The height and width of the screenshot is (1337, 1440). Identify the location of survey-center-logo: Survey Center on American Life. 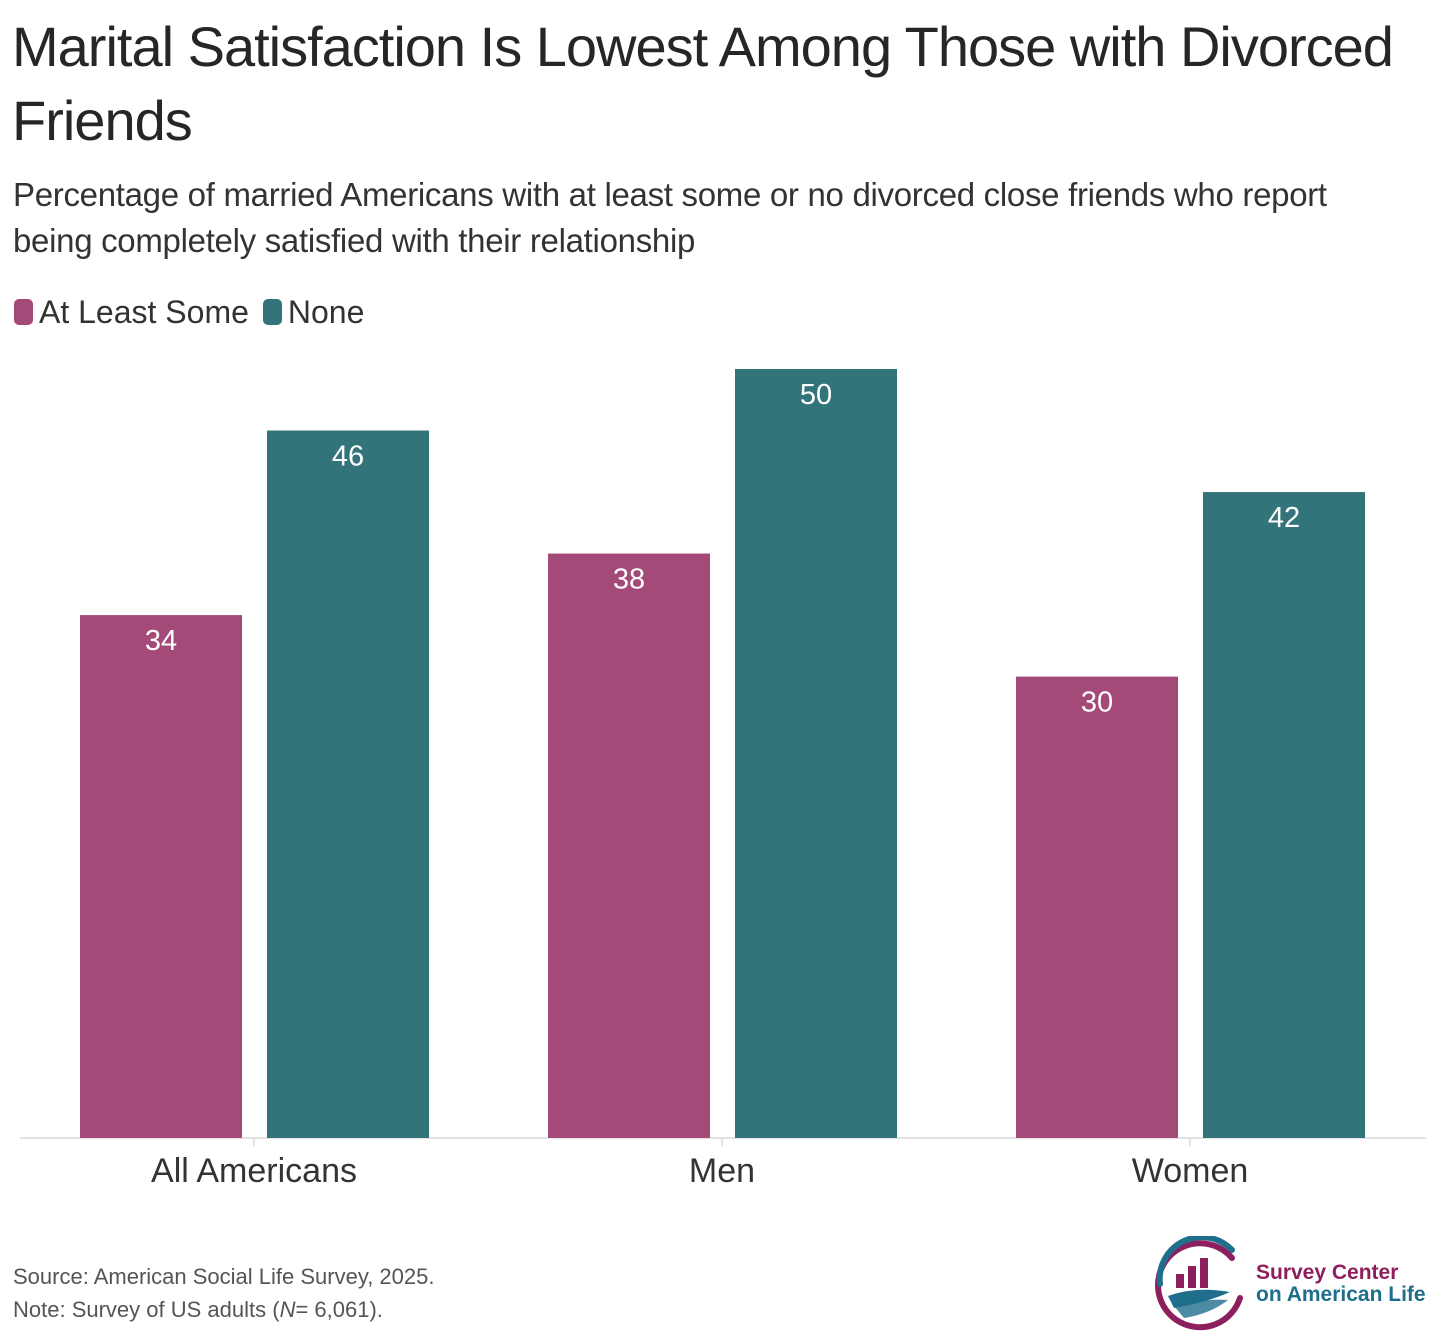
(1289, 1283).